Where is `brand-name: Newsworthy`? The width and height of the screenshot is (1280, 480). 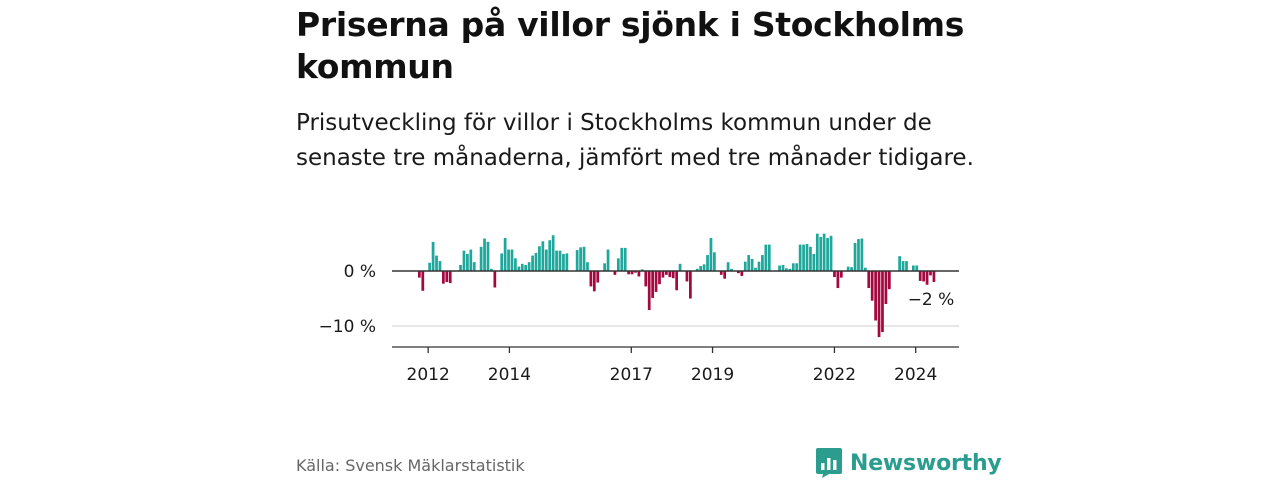 brand-name: Newsworthy is located at coordinates (926, 463).